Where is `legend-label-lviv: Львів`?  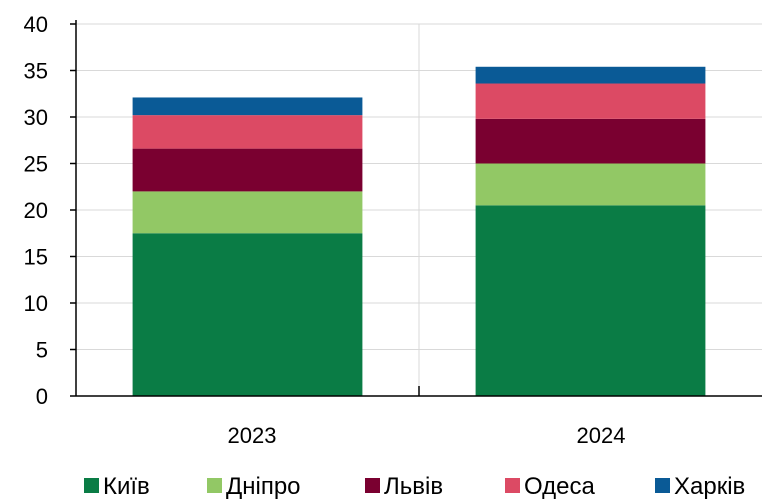
legend-label-lviv: Львів is located at coordinates (413, 486).